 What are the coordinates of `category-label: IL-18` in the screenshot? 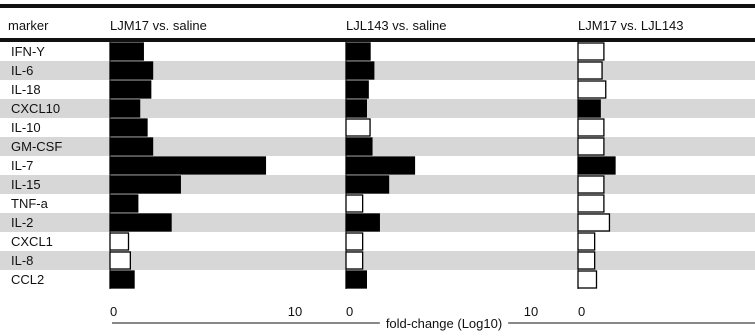 It's located at (26, 89).